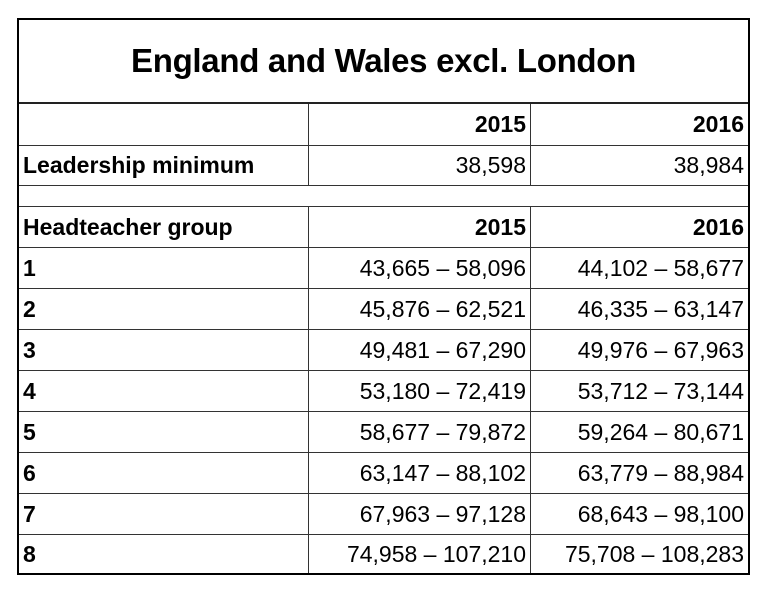  Describe the element at coordinates (164, 432) in the screenshot. I see `group-label: 5` at that location.